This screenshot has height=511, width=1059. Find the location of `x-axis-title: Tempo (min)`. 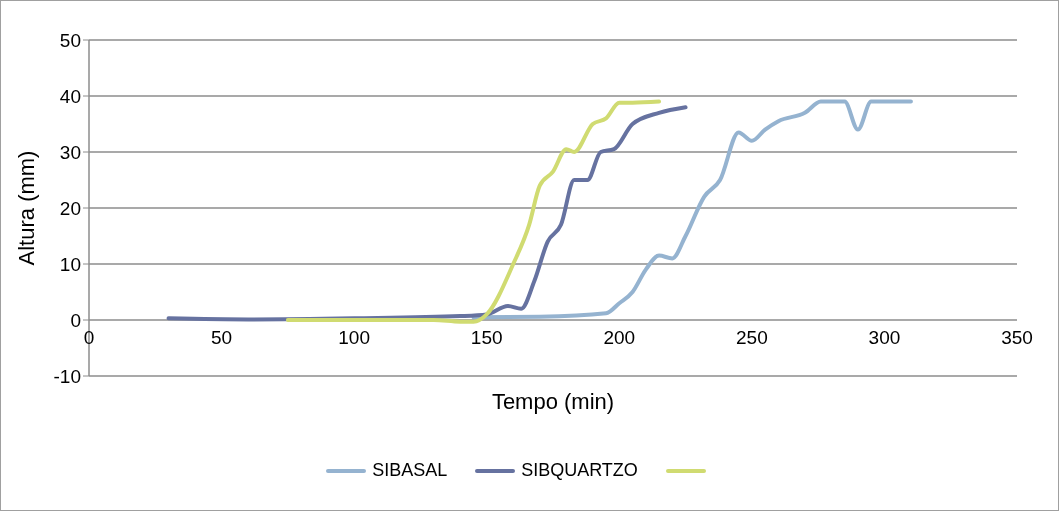

x-axis-title: Tempo (min) is located at coordinates (553, 401).